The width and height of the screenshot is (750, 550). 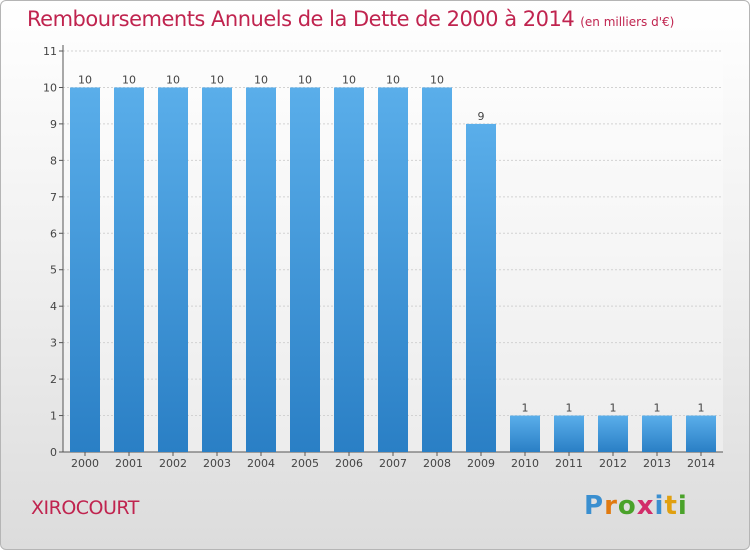 I want to click on logo-letter: o, so click(x=627, y=506).